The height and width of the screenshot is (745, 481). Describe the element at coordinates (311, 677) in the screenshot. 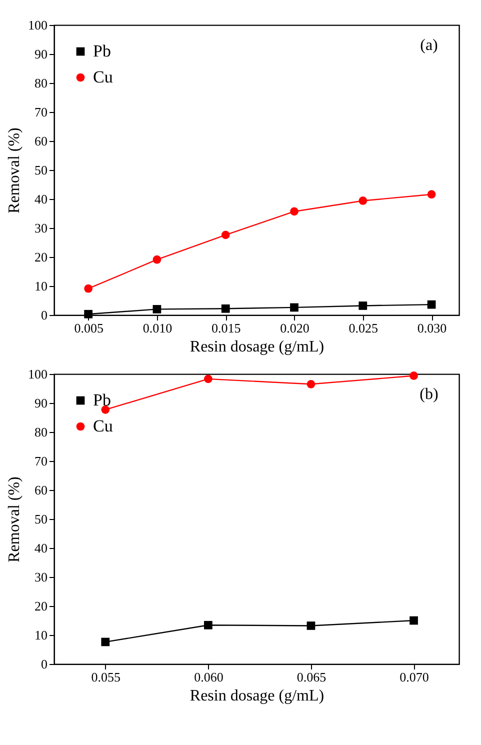

I see `x-tick-label: 0.065` at that location.